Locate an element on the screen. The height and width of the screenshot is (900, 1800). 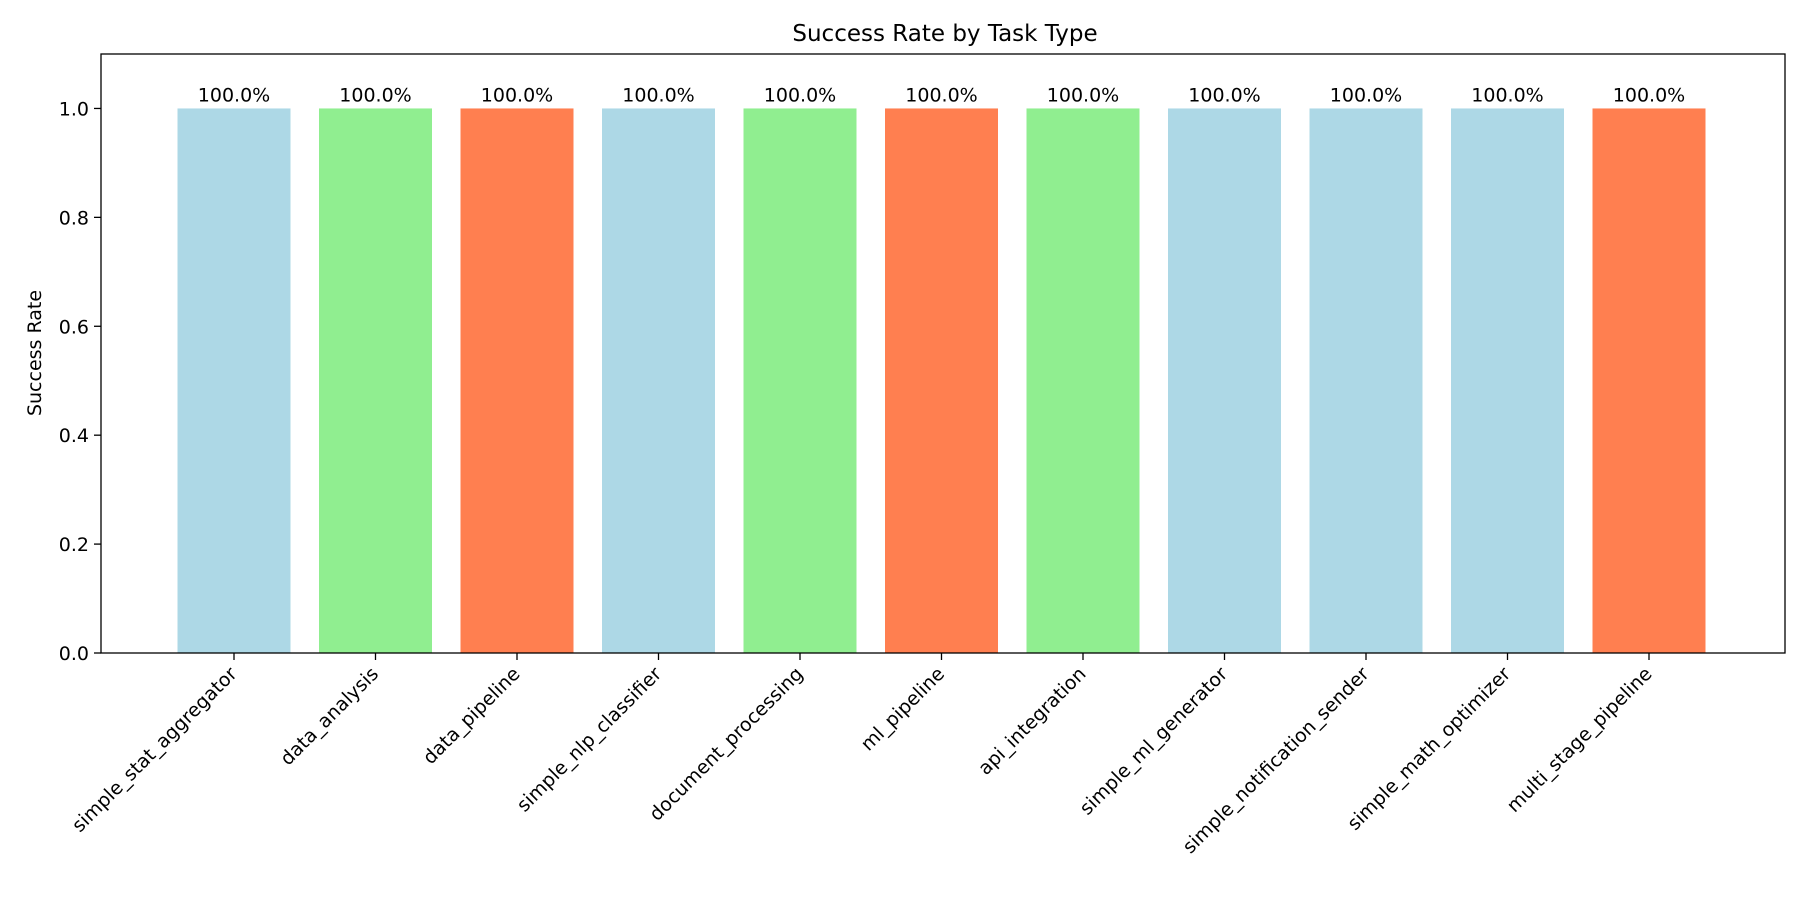
x-tick-label: data_pipeline is located at coordinates (472, 716).